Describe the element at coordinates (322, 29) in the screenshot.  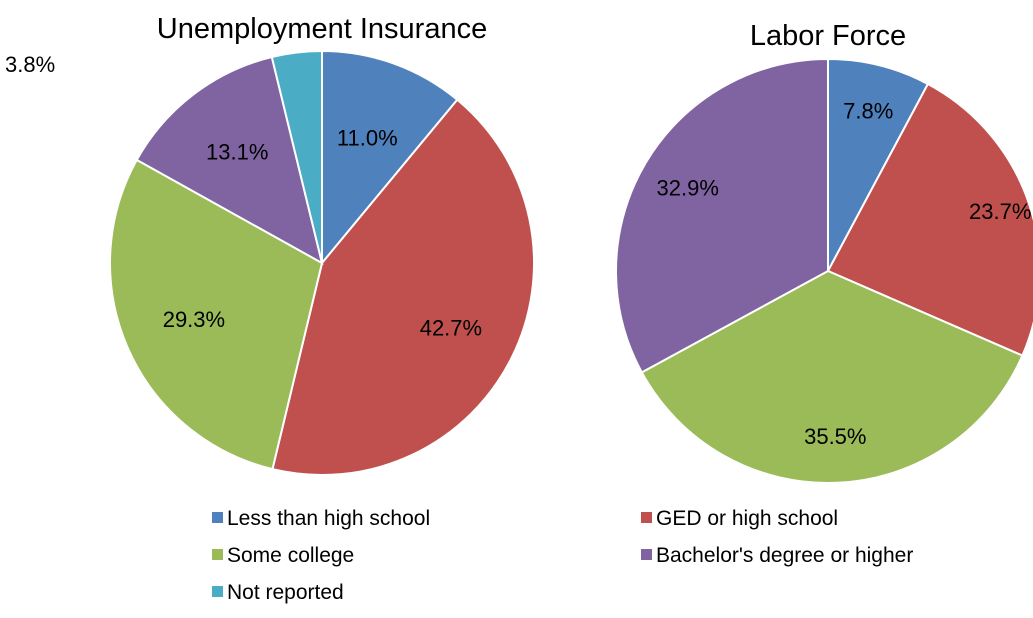
I see `chart-title-unemployment-insurance: Unemployment Insurance` at that location.